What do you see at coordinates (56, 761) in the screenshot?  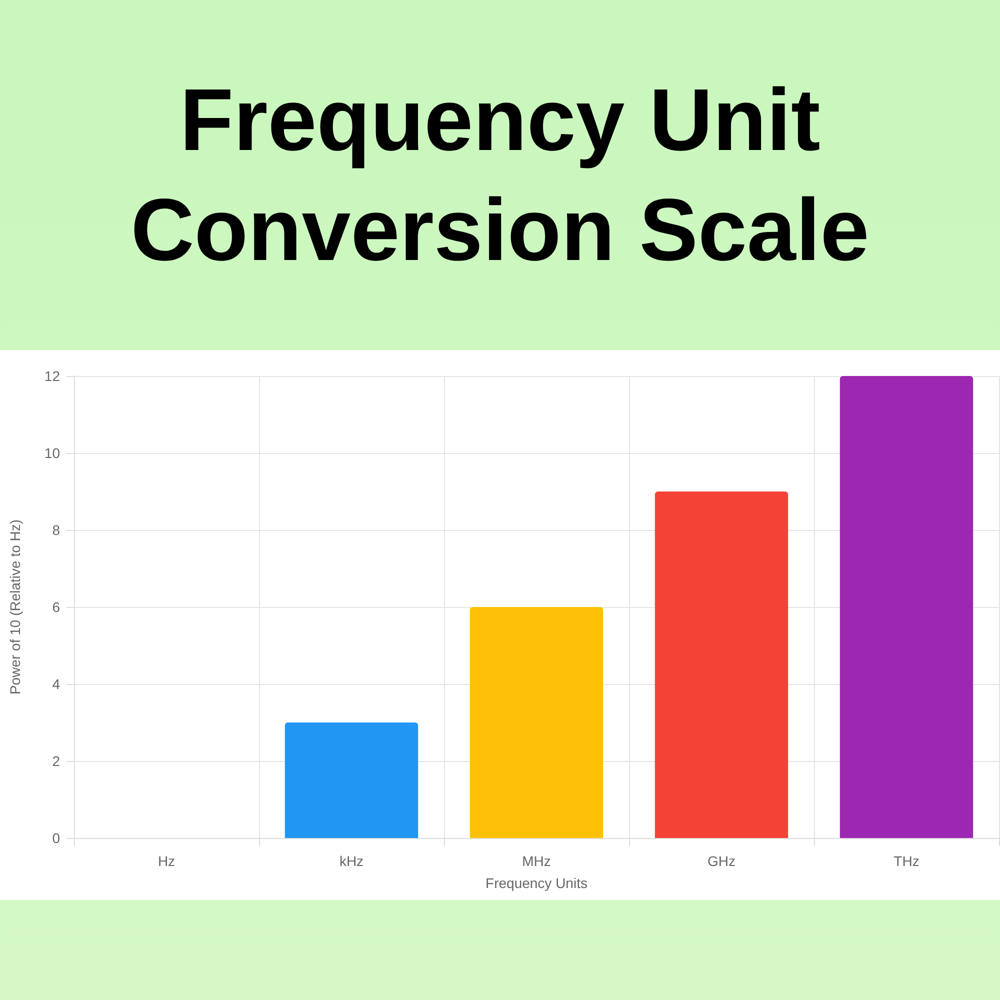 I see `y-tick-label: 2` at bounding box center [56, 761].